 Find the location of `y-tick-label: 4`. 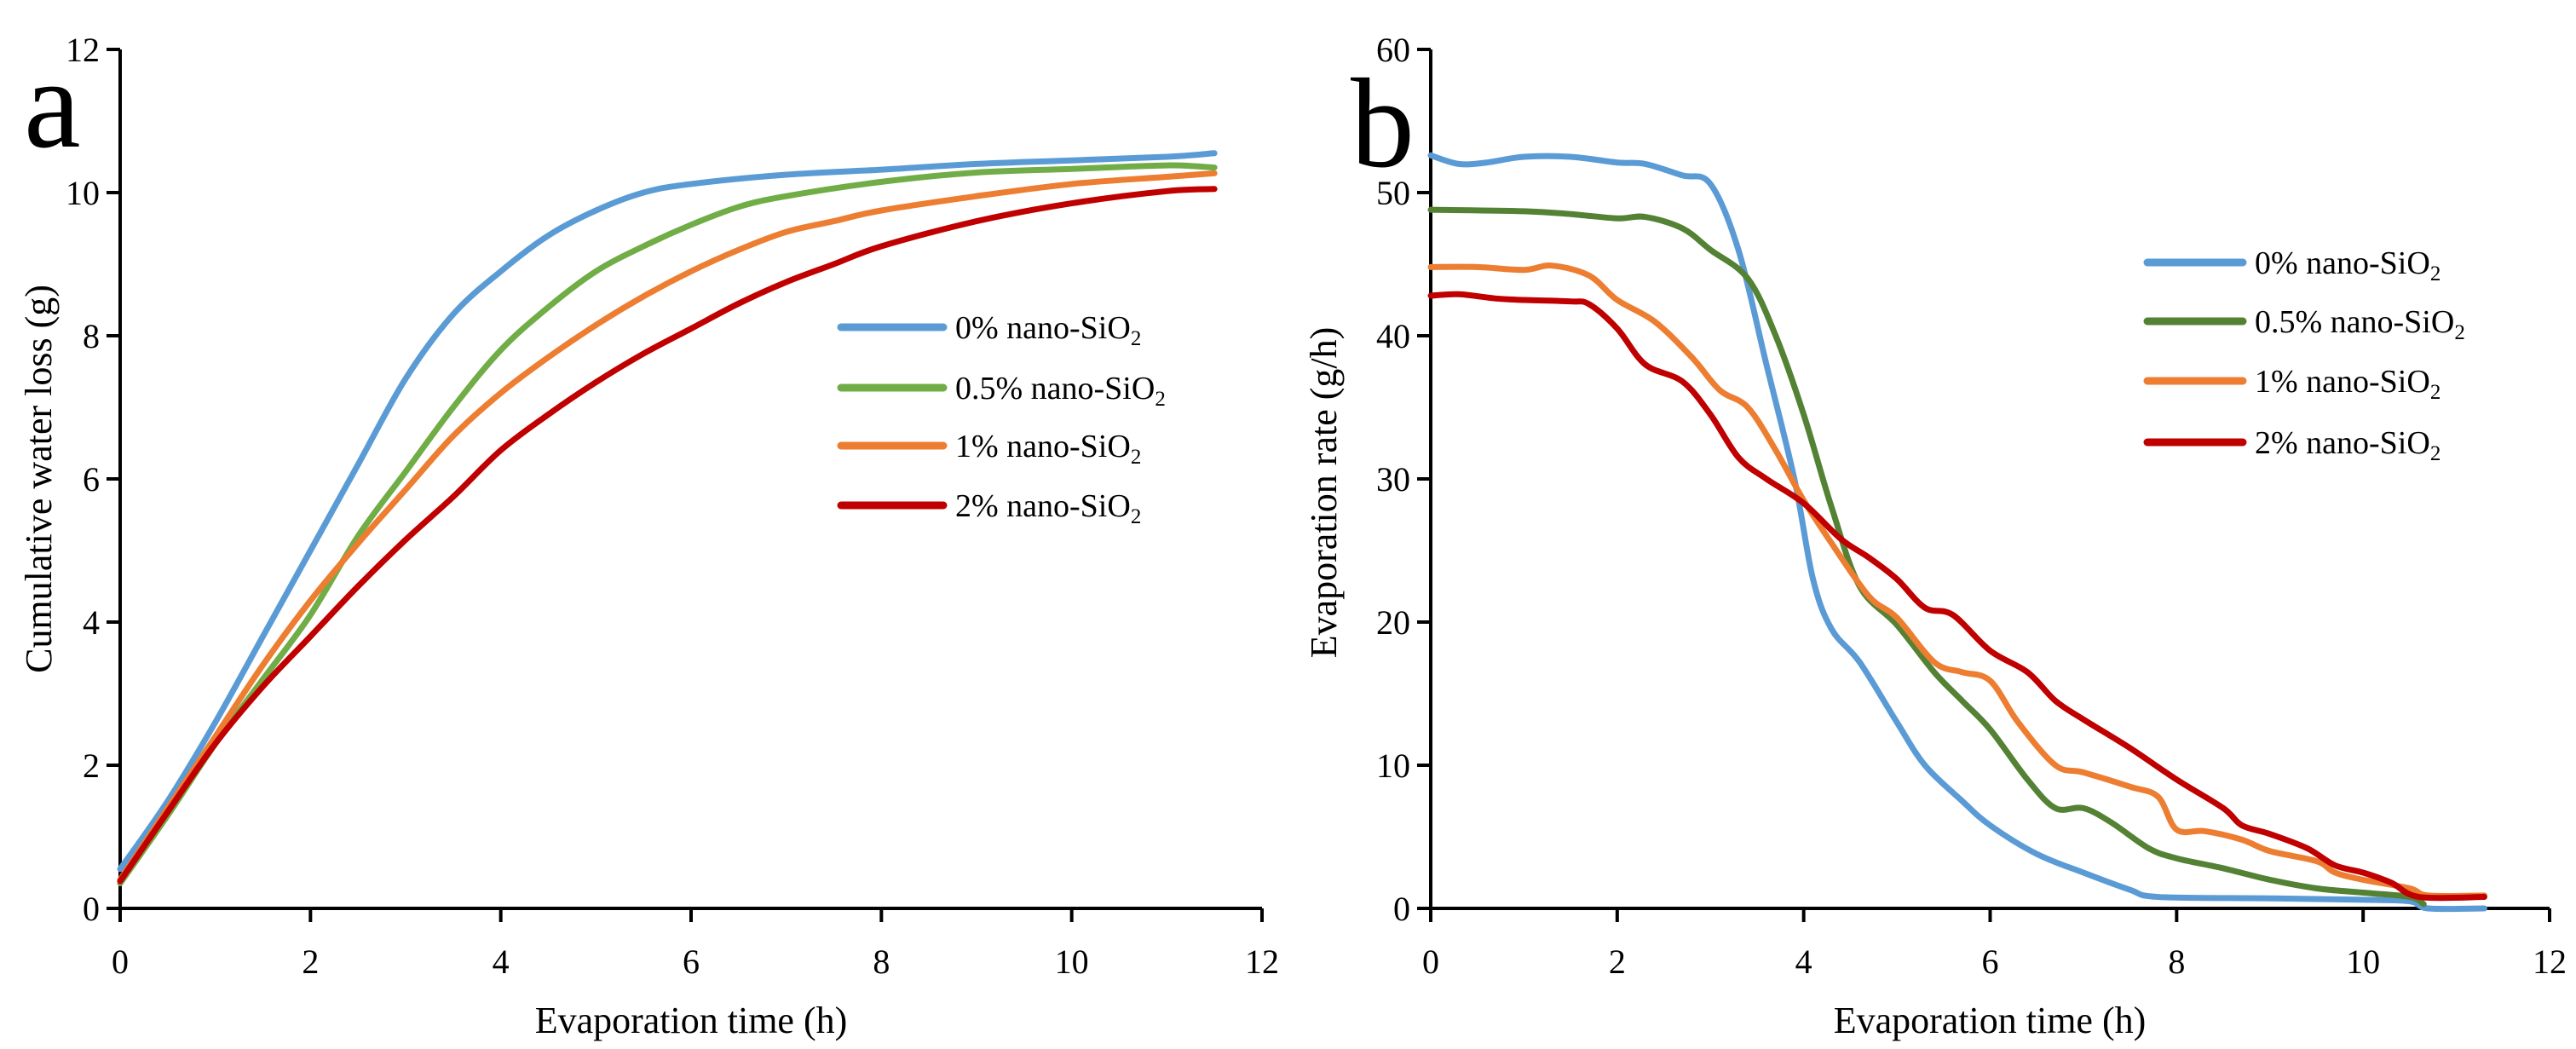

y-tick-label: 4 is located at coordinates (91, 622).